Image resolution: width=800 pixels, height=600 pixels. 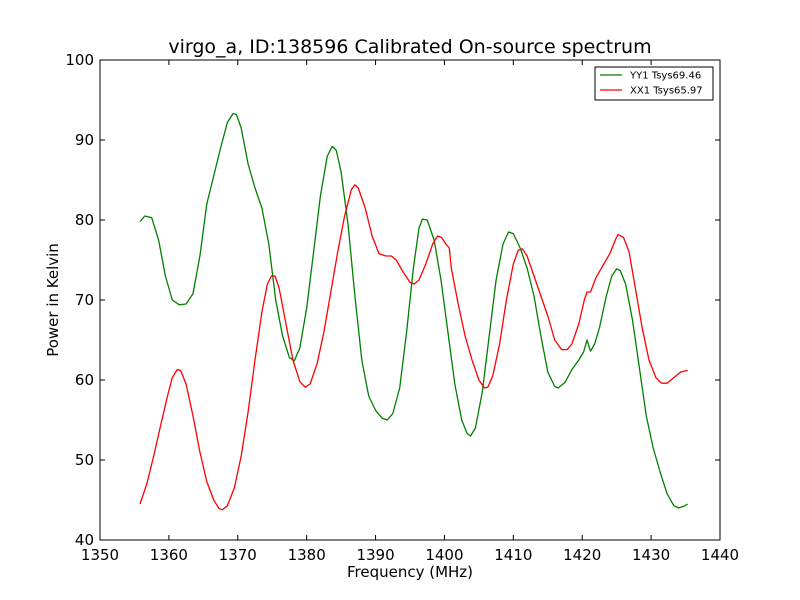 I want to click on legend: YY1 Tsys69.46 XX1 Tsys65.97, so click(x=654, y=83).